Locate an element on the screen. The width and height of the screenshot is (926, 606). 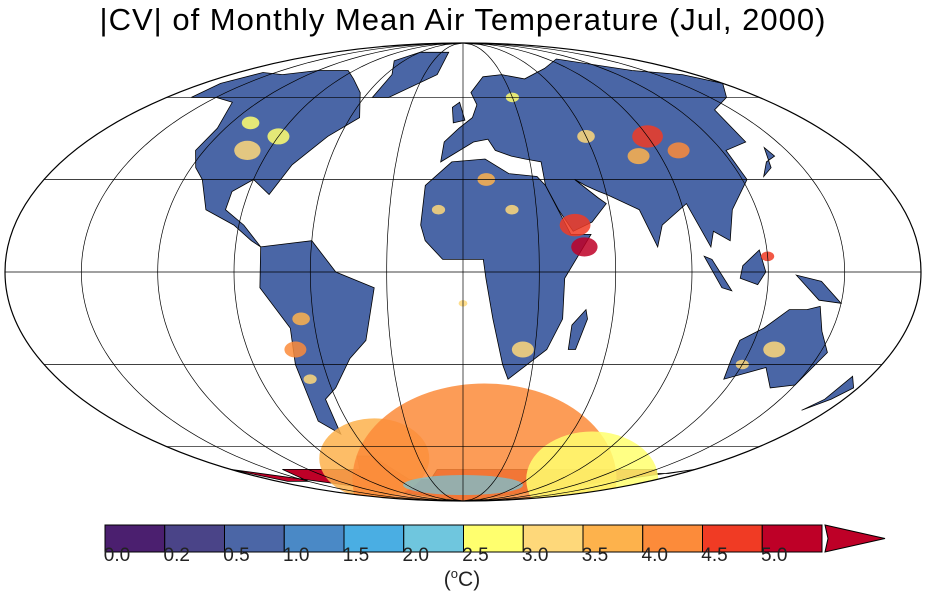
landmass-new-zealand is located at coordinates (828, 393).